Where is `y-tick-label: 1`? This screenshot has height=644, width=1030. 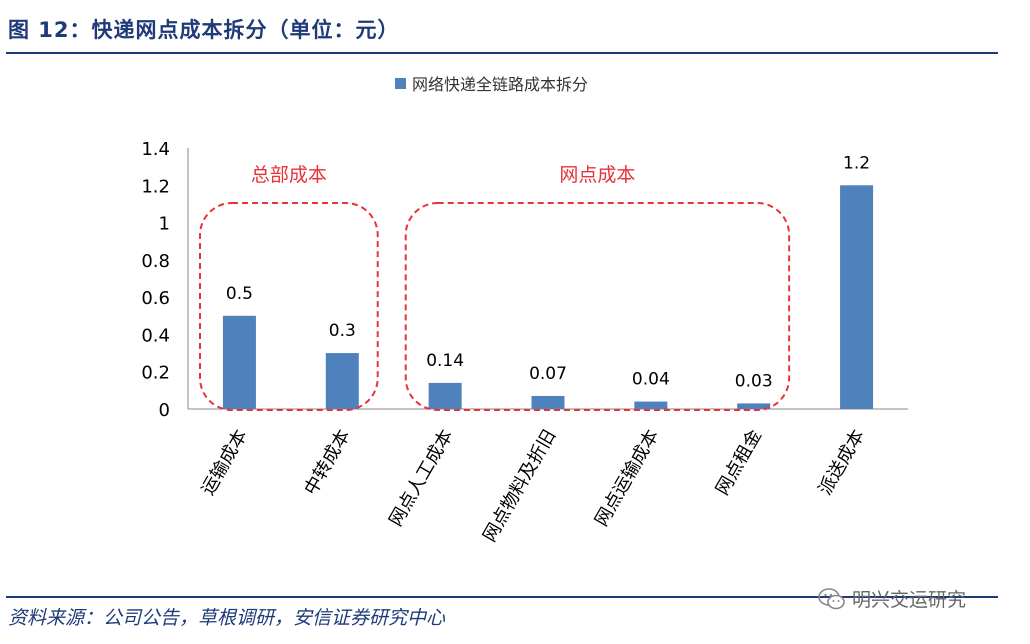
y-tick-label: 1 is located at coordinates (164, 224).